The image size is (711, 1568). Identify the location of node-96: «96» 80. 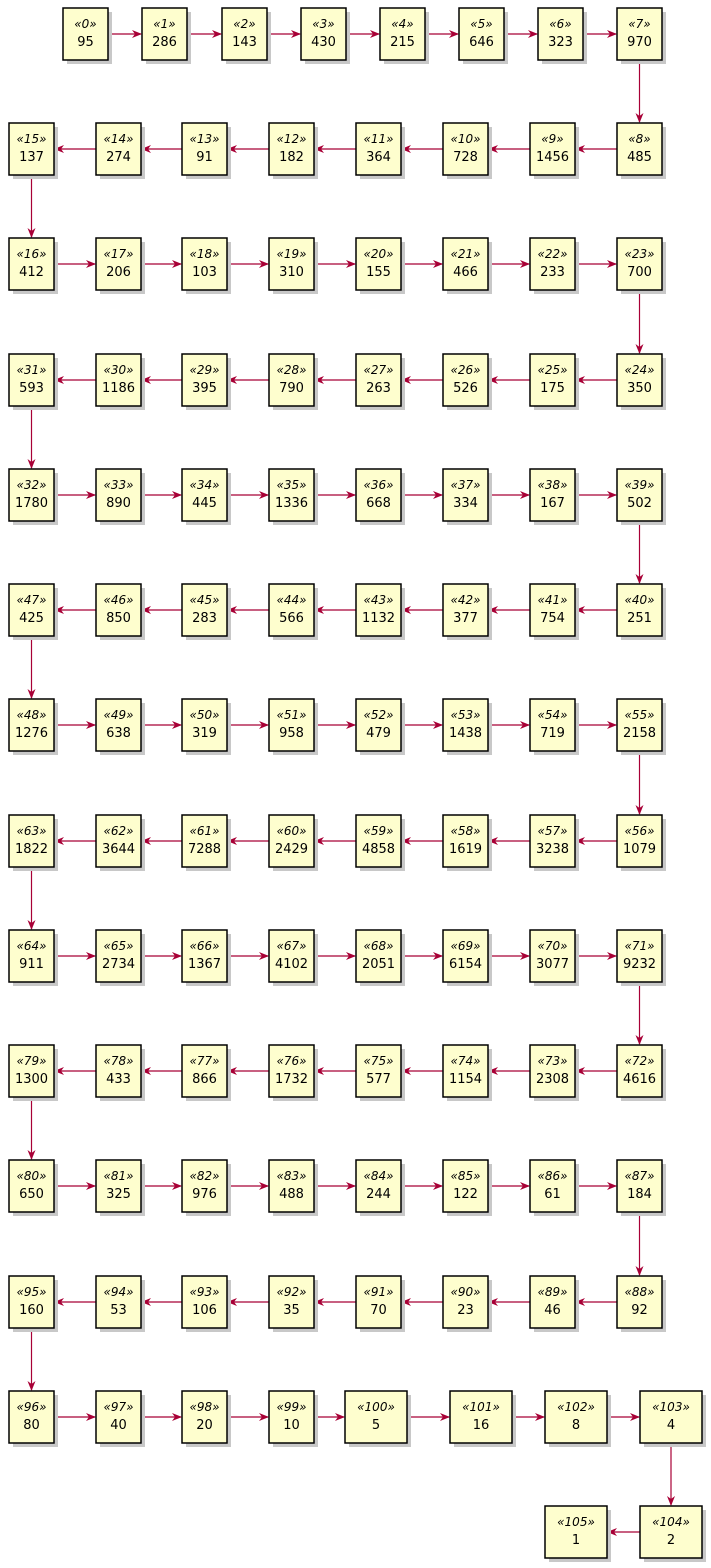
(33, 1418).